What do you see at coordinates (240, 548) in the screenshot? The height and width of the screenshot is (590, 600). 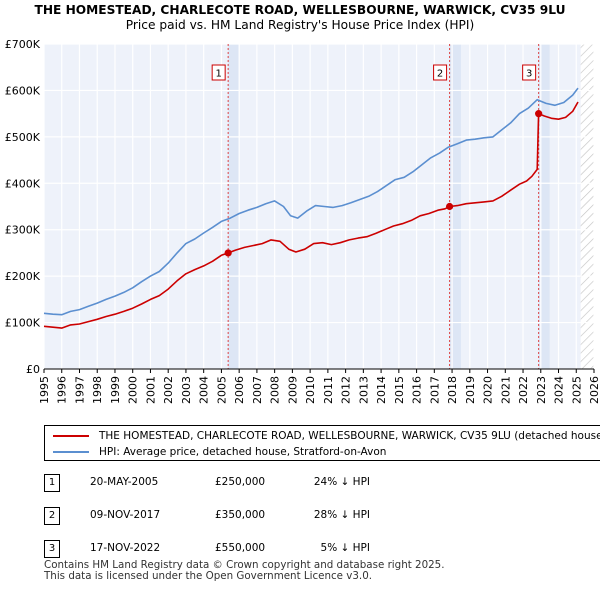 I see `sale-price: £550,000` at bounding box center [240, 548].